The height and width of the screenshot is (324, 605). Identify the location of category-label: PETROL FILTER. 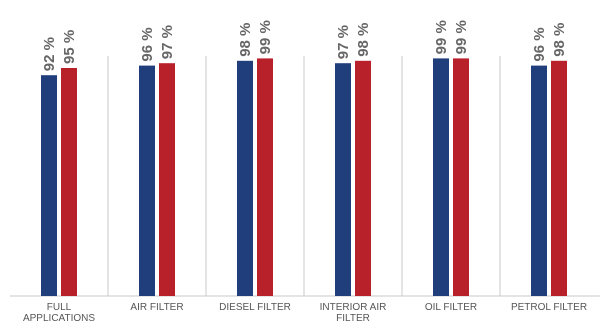
(549, 307).